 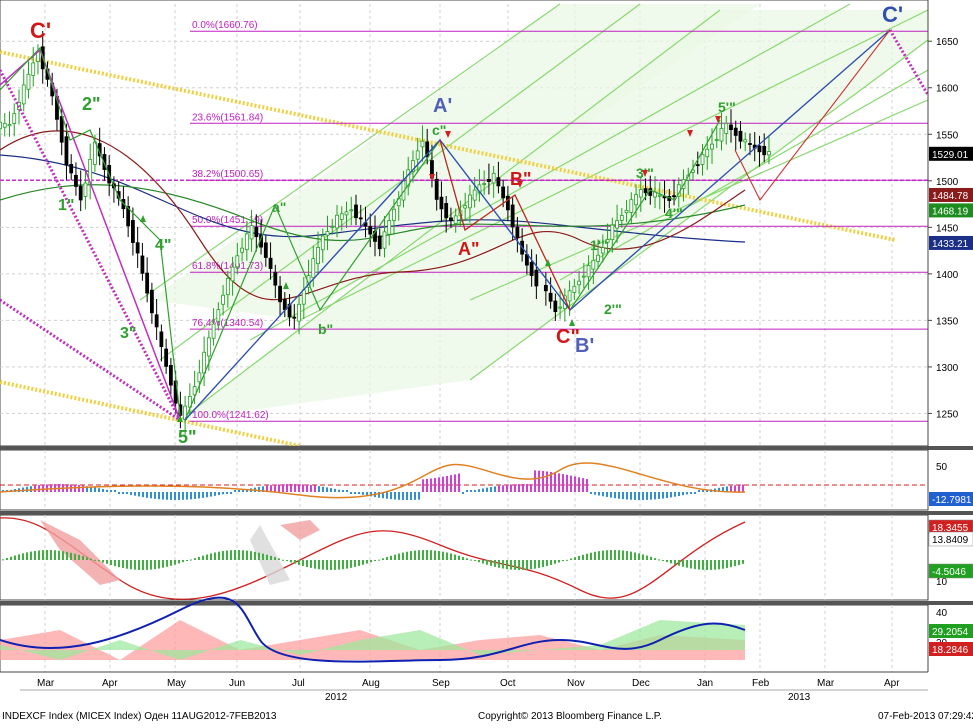 I want to click on x-month-label-11: Feb, so click(x=761, y=683).